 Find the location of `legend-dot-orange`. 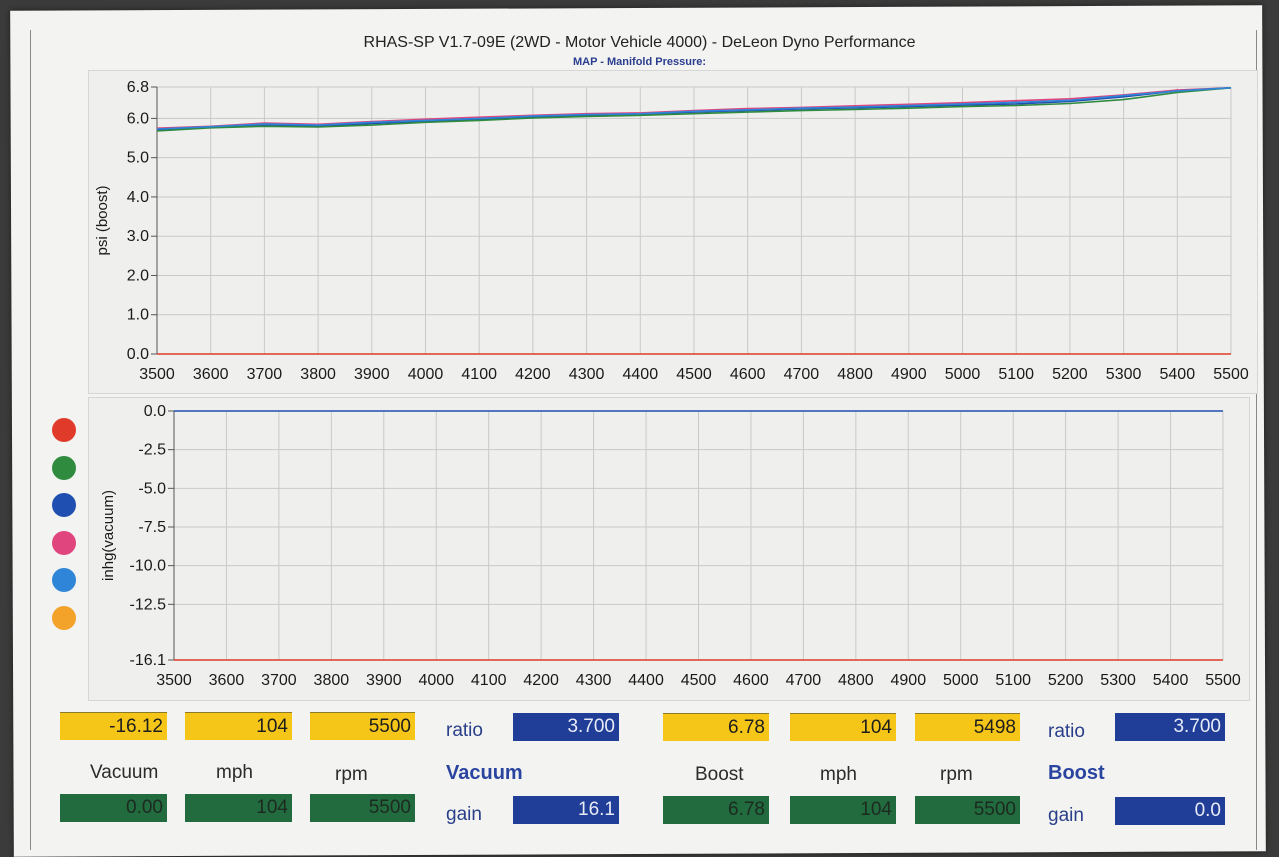

legend-dot-orange is located at coordinates (64, 617).